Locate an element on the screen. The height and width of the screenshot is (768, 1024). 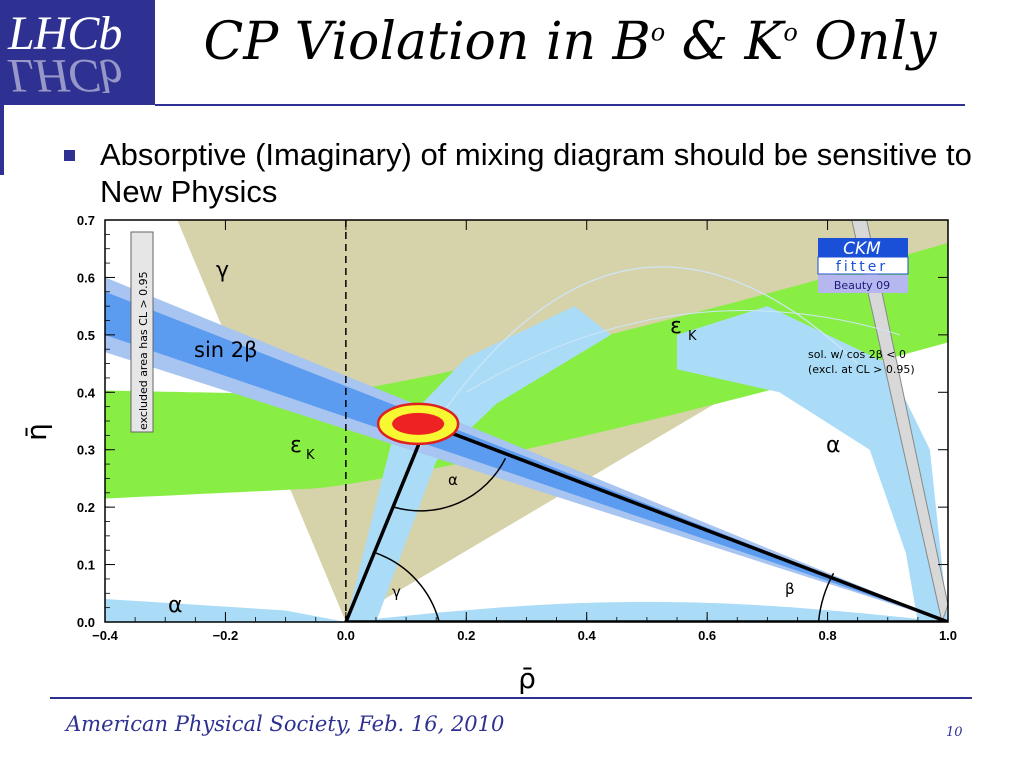
angle-gamma-label: γ is located at coordinates (396, 592).